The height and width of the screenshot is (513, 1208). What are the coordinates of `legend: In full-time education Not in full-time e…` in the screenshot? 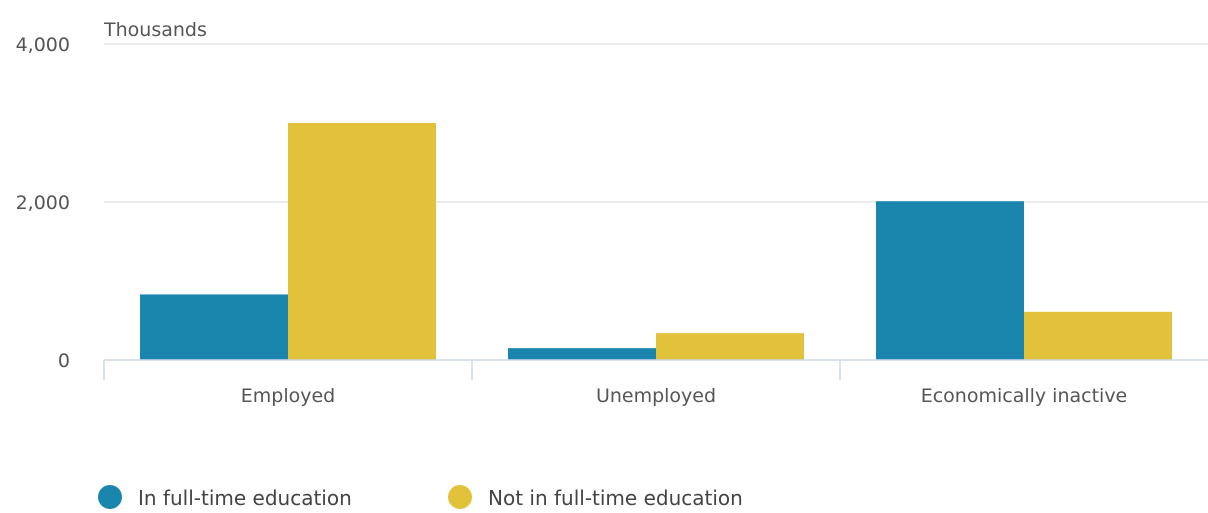 It's located at (420, 497).